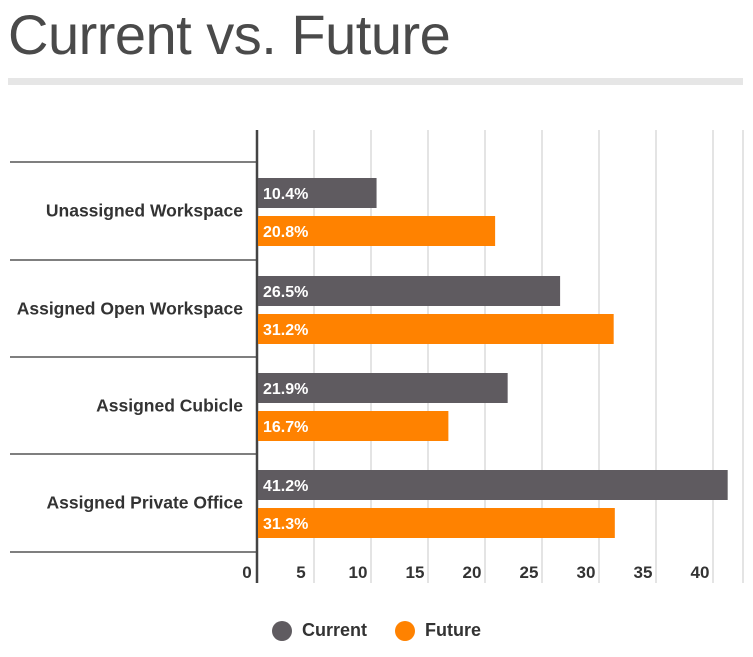  I want to click on category-label-1: Assigned Open Workspace, so click(130, 309).